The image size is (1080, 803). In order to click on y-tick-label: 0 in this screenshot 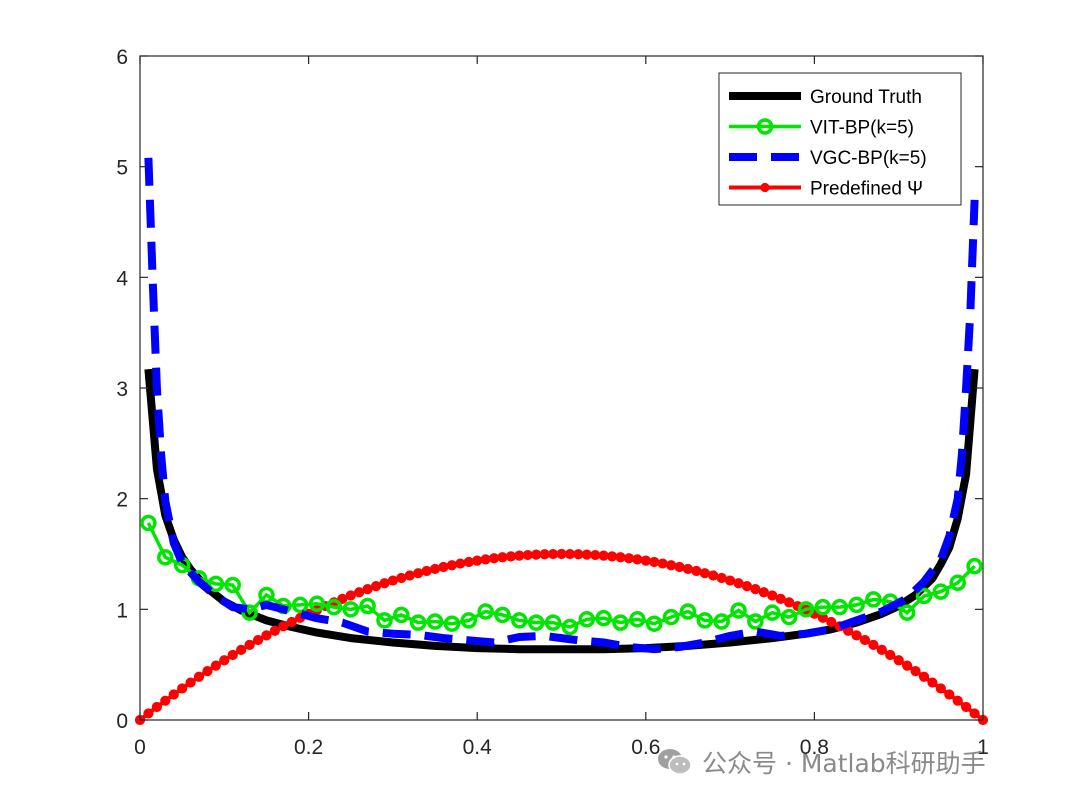, I will do `click(122, 721)`.